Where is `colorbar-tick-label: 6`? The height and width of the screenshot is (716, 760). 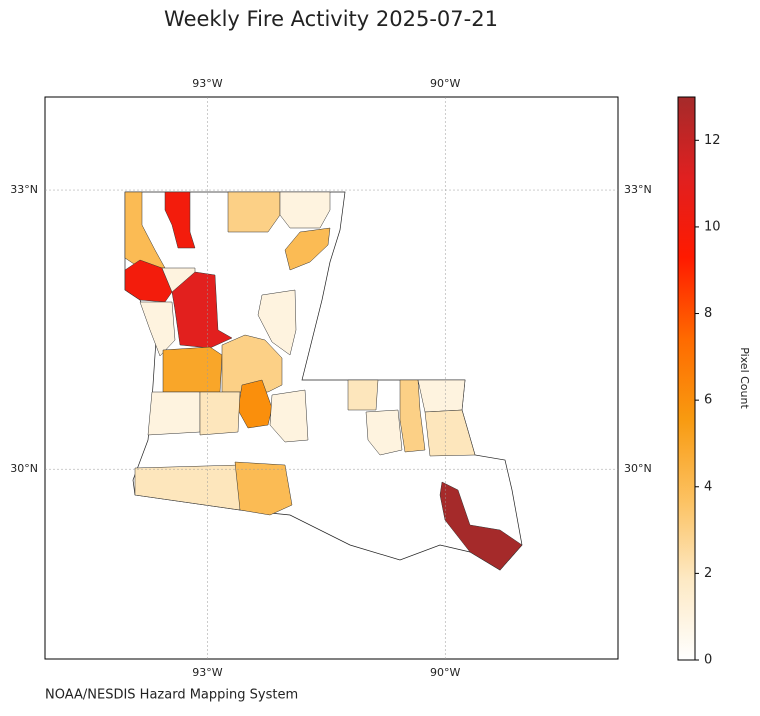 colorbar-tick-label: 6 is located at coordinates (708, 400).